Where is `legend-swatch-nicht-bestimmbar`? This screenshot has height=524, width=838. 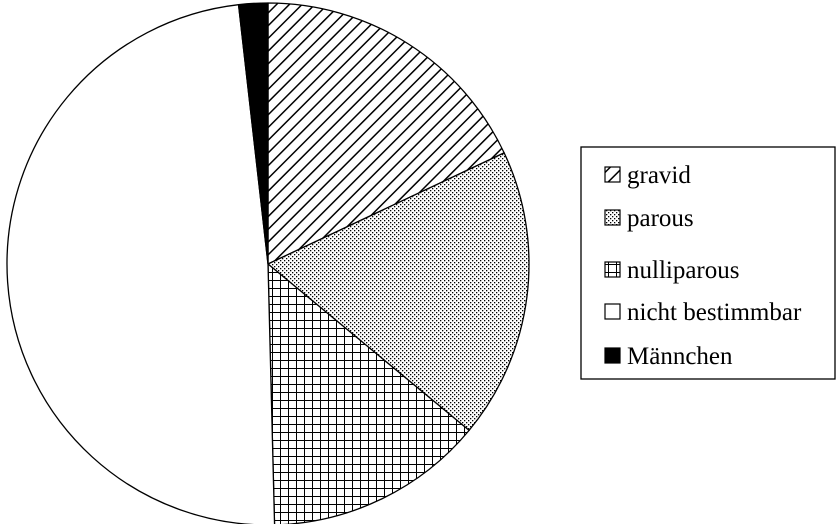
legend-swatch-nicht-bestimmbar is located at coordinates (612, 311).